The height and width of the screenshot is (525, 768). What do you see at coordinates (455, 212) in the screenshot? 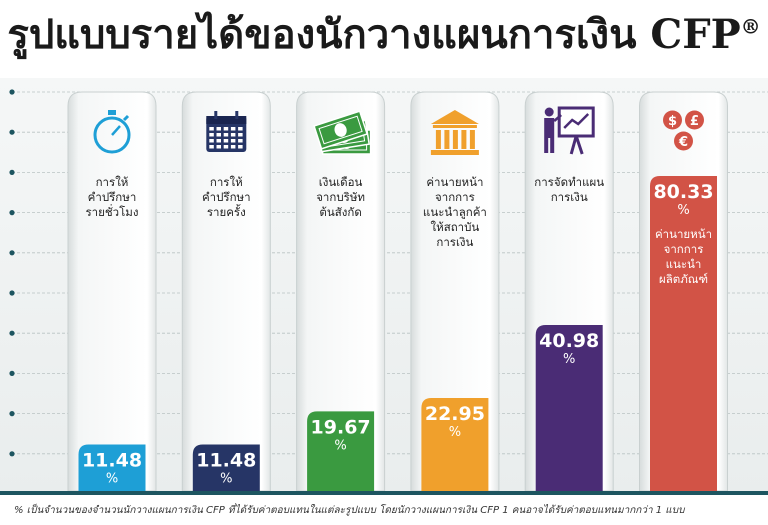
I see `category-label-line: แนะนำลูกค้า` at bounding box center [455, 212].